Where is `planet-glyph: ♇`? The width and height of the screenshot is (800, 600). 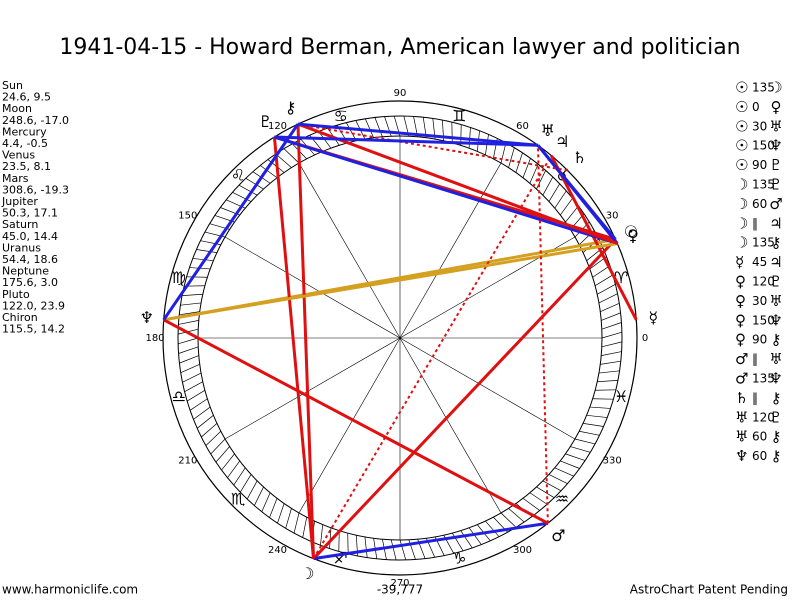
planet-glyph: ♇ is located at coordinates (265, 121).